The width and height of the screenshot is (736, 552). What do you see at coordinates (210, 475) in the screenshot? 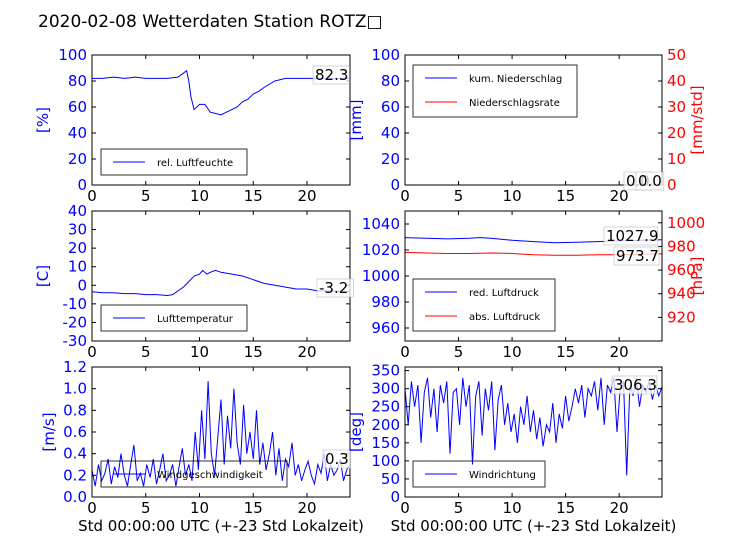
I see `legend-entry: Windgeschwindigkeit` at bounding box center [210, 475].